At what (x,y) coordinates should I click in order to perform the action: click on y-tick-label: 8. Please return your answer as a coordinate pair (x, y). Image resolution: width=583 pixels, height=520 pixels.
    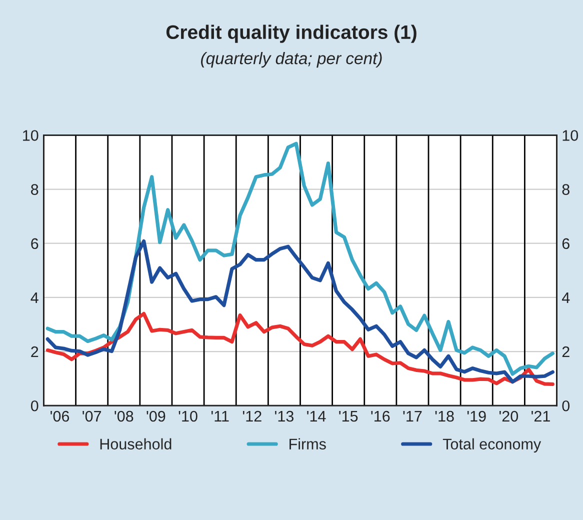
    Looking at the image, I should click on (34, 189).